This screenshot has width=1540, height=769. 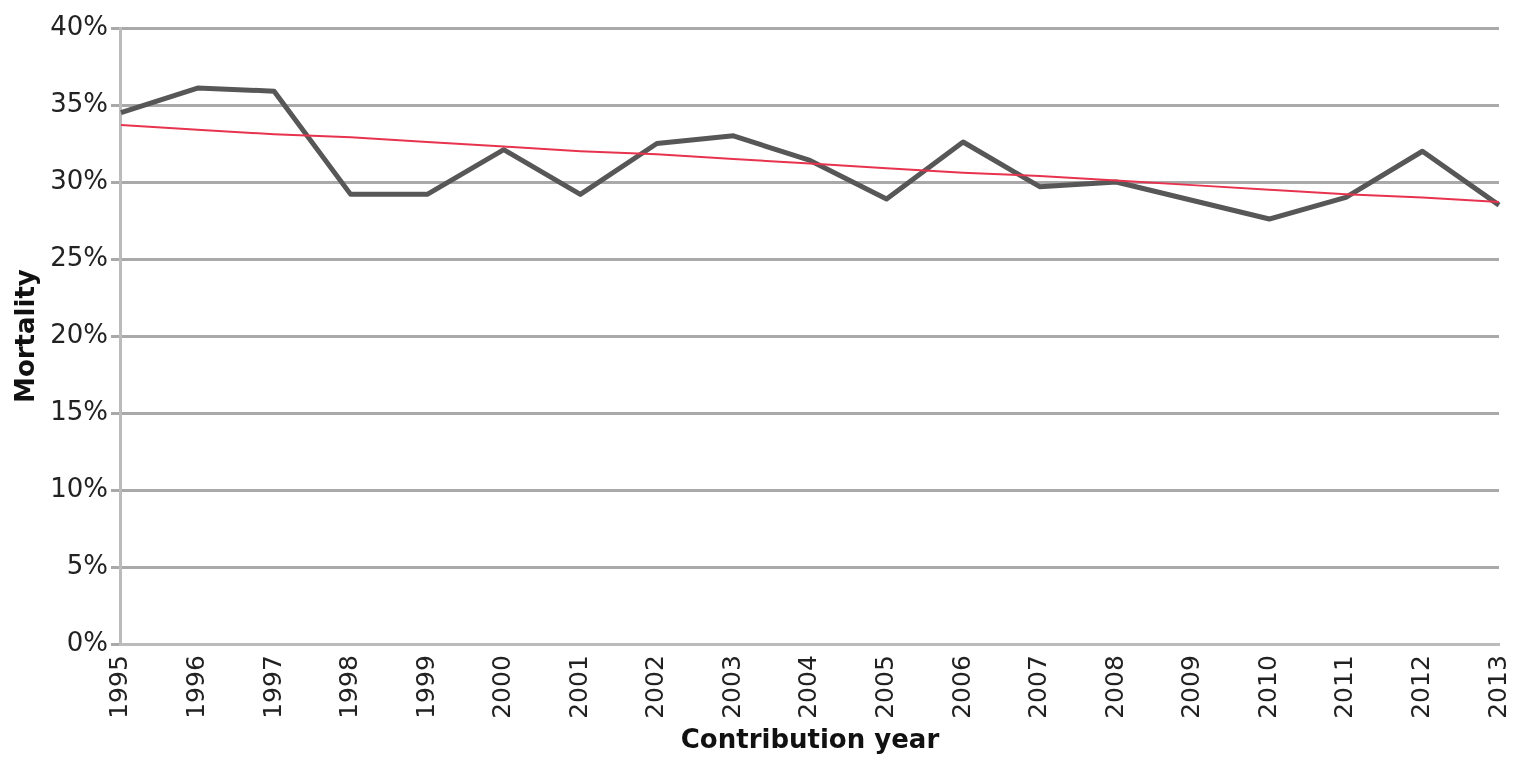 I want to click on y-tick-label: 5%, so click(x=87, y=564).